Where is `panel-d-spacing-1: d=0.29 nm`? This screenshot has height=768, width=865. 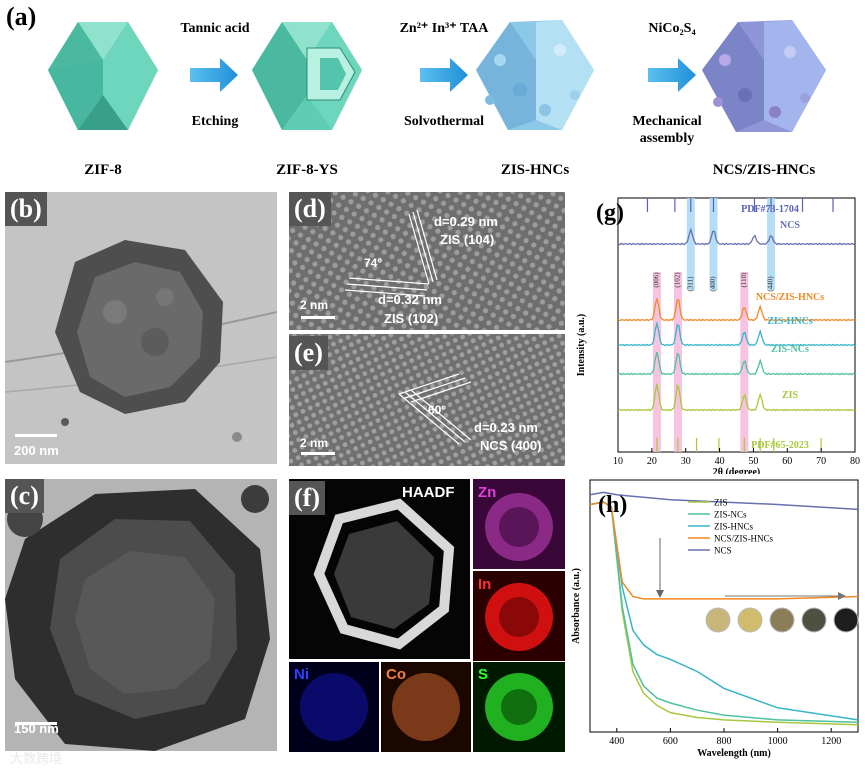 panel-d-spacing-1: d=0.29 nm is located at coordinates (466, 221).